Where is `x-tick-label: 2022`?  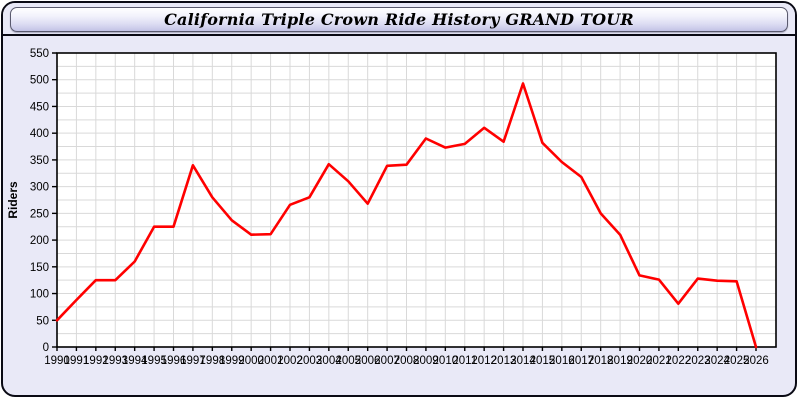
x-tick-label: 2022 is located at coordinates (679, 361).